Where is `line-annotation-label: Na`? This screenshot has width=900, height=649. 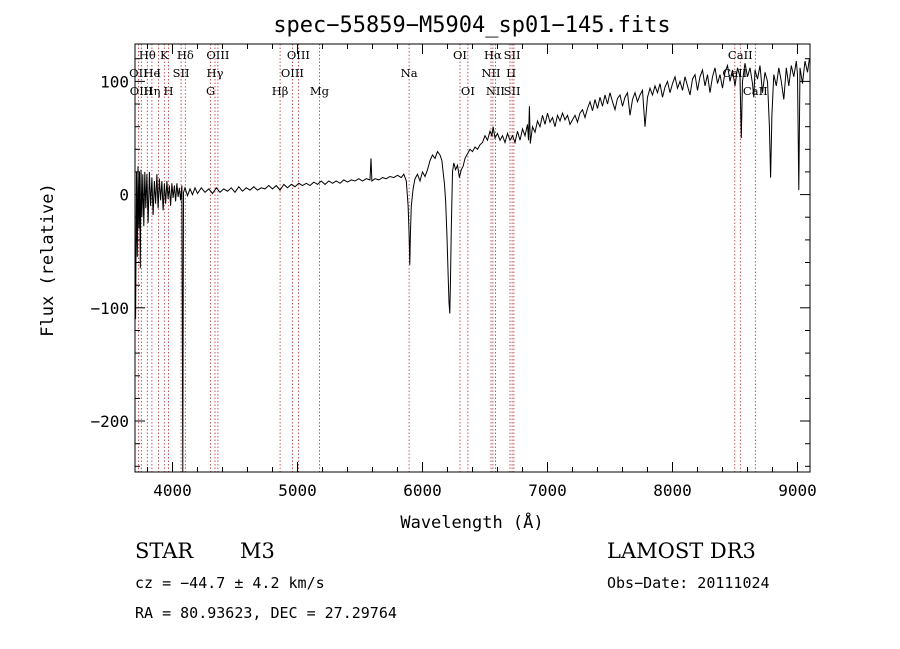 line-annotation-label: Na is located at coordinates (409, 73).